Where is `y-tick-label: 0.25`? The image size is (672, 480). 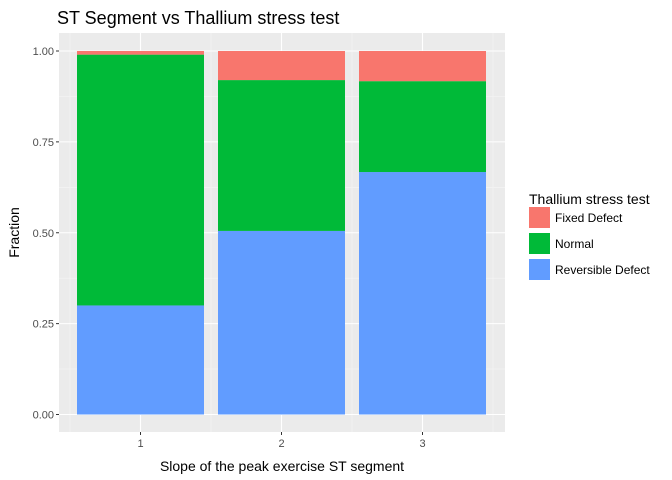 y-tick-label: 0.25 is located at coordinates (43, 325).